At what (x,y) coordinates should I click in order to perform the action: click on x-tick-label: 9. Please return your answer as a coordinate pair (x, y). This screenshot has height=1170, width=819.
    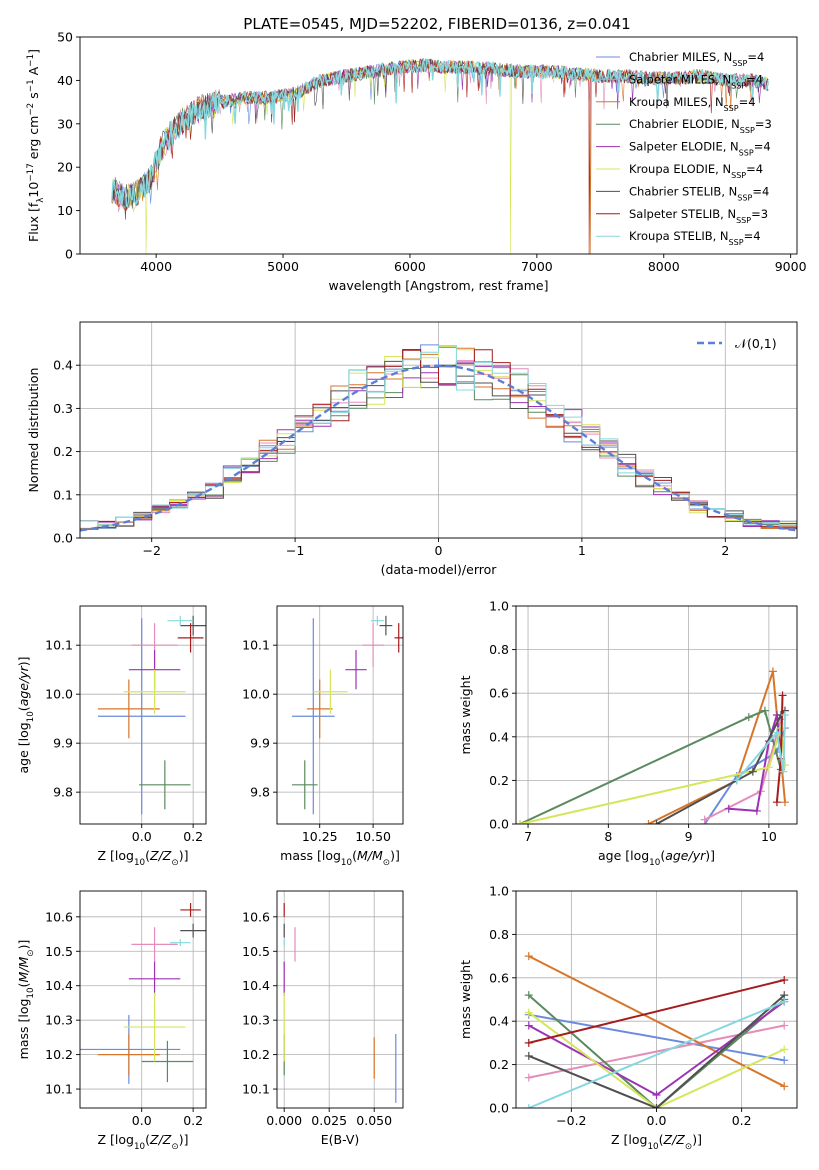
    Looking at the image, I should click on (689, 836).